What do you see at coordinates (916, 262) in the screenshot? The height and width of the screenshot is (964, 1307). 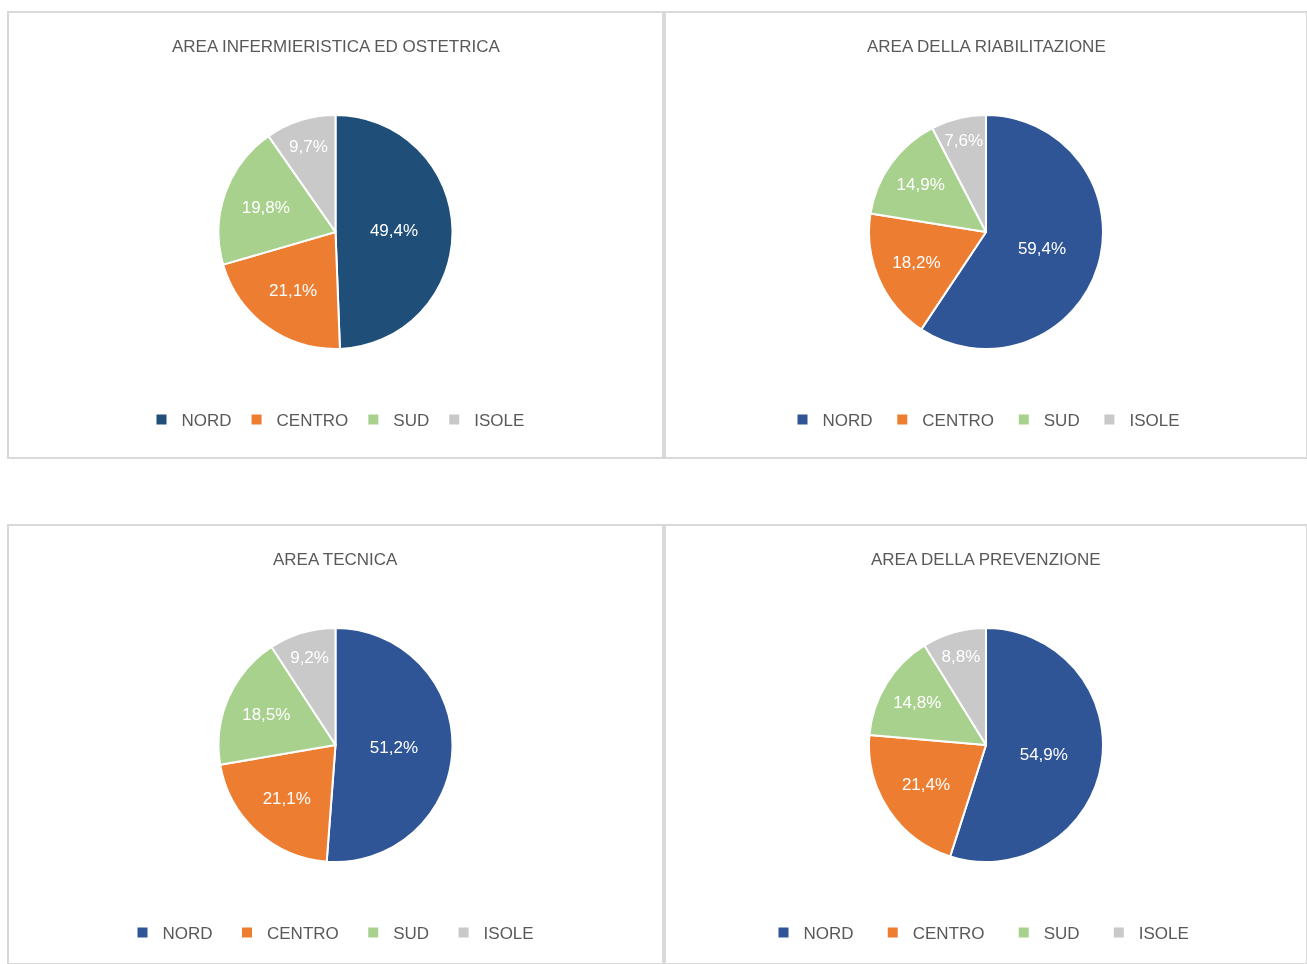 I see `data-label: 18,2%` at bounding box center [916, 262].